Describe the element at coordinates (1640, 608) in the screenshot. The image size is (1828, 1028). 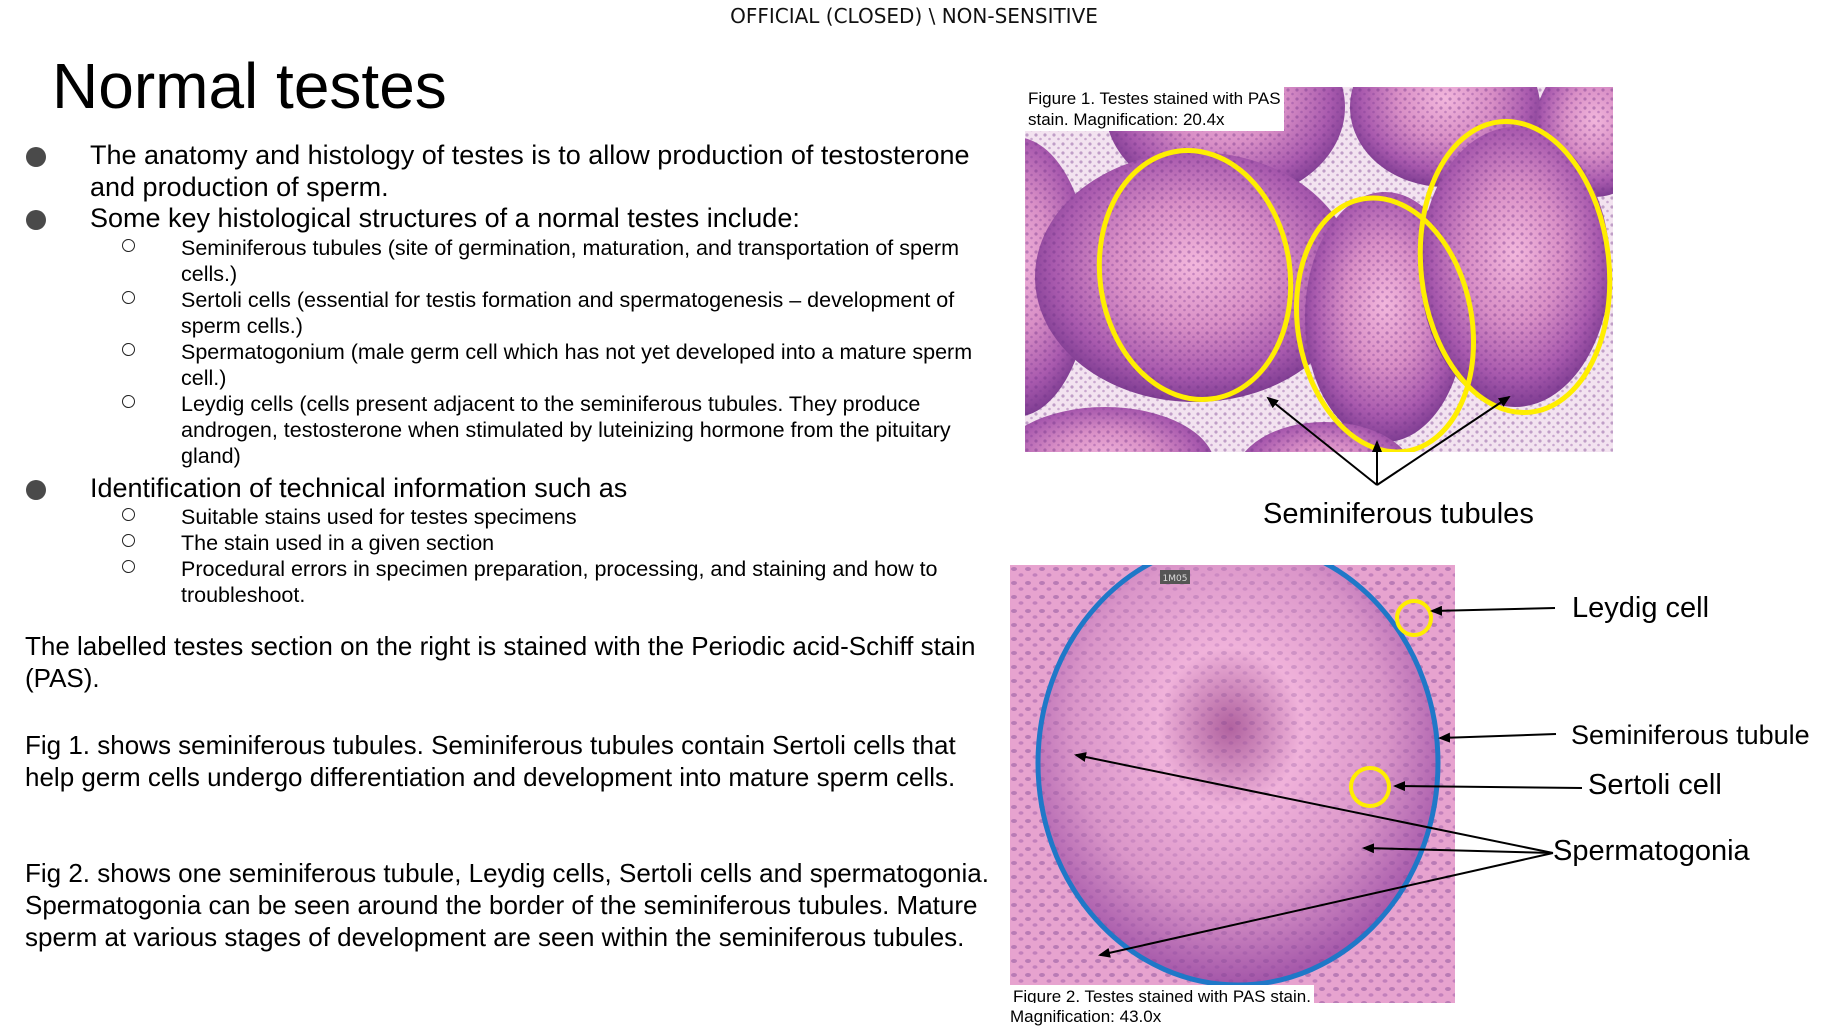
I see `label-leydig-cell: Leydig cell` at that location.